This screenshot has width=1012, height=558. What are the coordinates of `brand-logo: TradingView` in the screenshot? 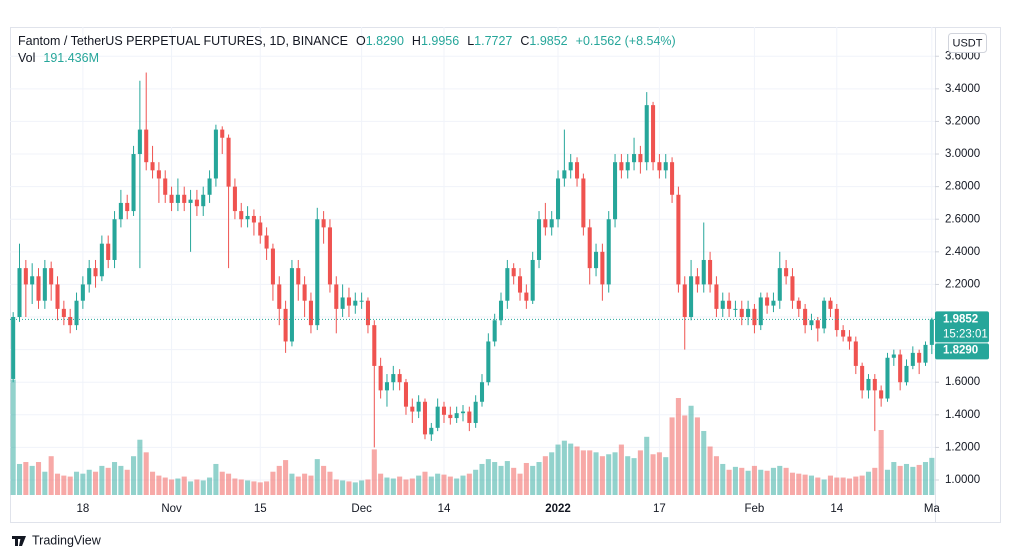 It's located at (57, 540).